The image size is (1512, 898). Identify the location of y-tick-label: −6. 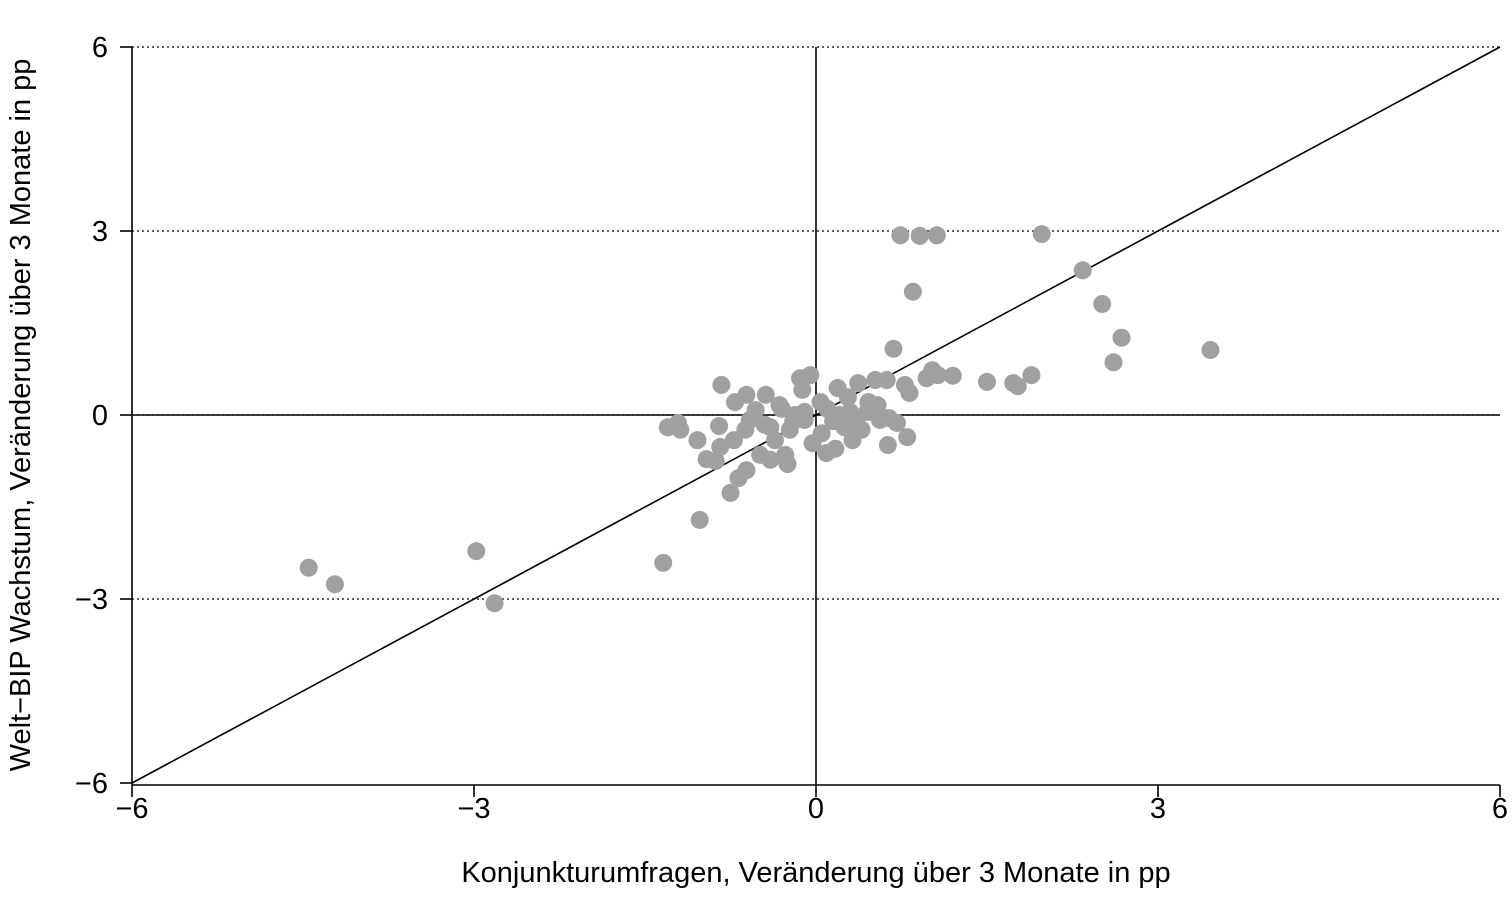
(91, 784).